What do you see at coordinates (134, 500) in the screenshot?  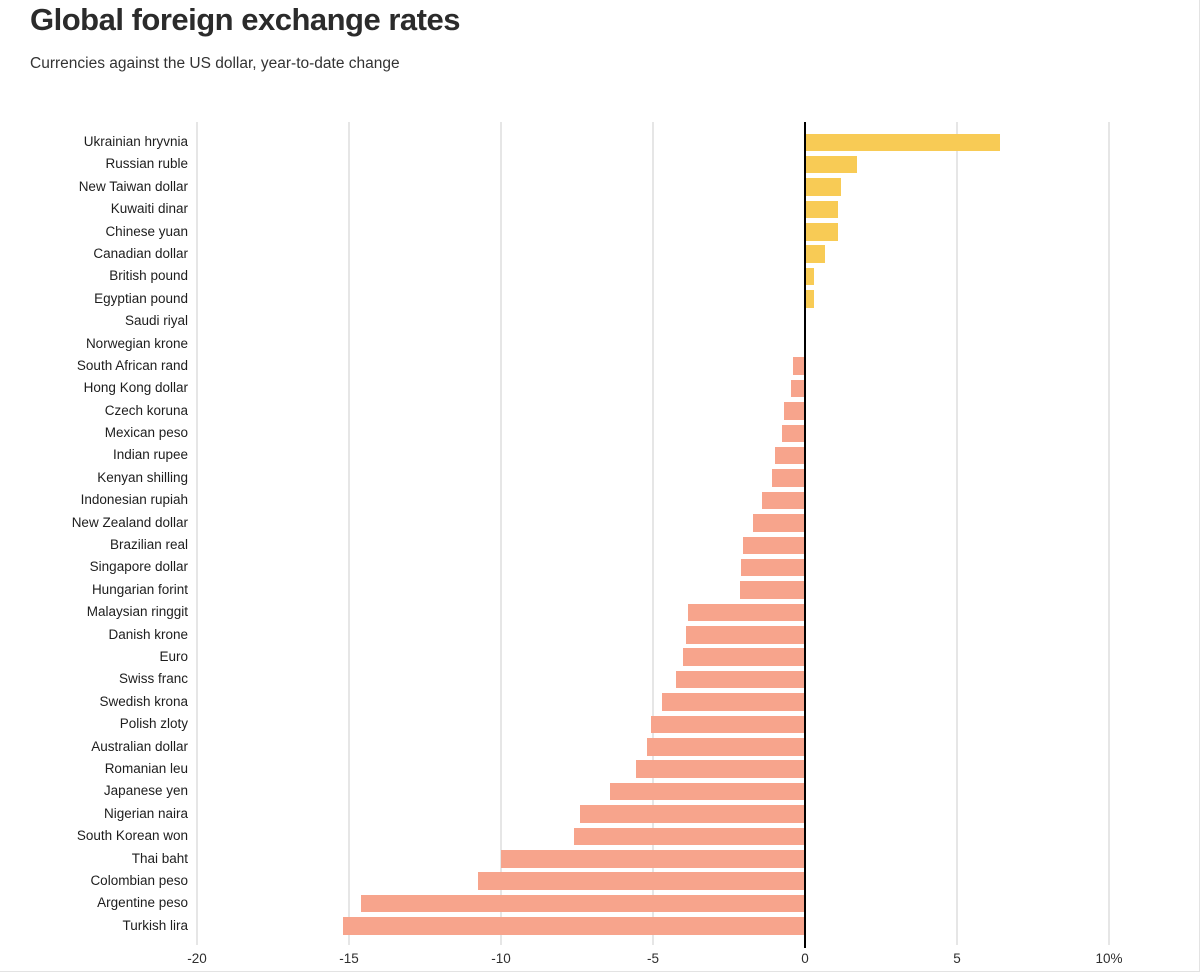 I see `category-label: Indonesian rupiah` at bounding box center [134, 500].